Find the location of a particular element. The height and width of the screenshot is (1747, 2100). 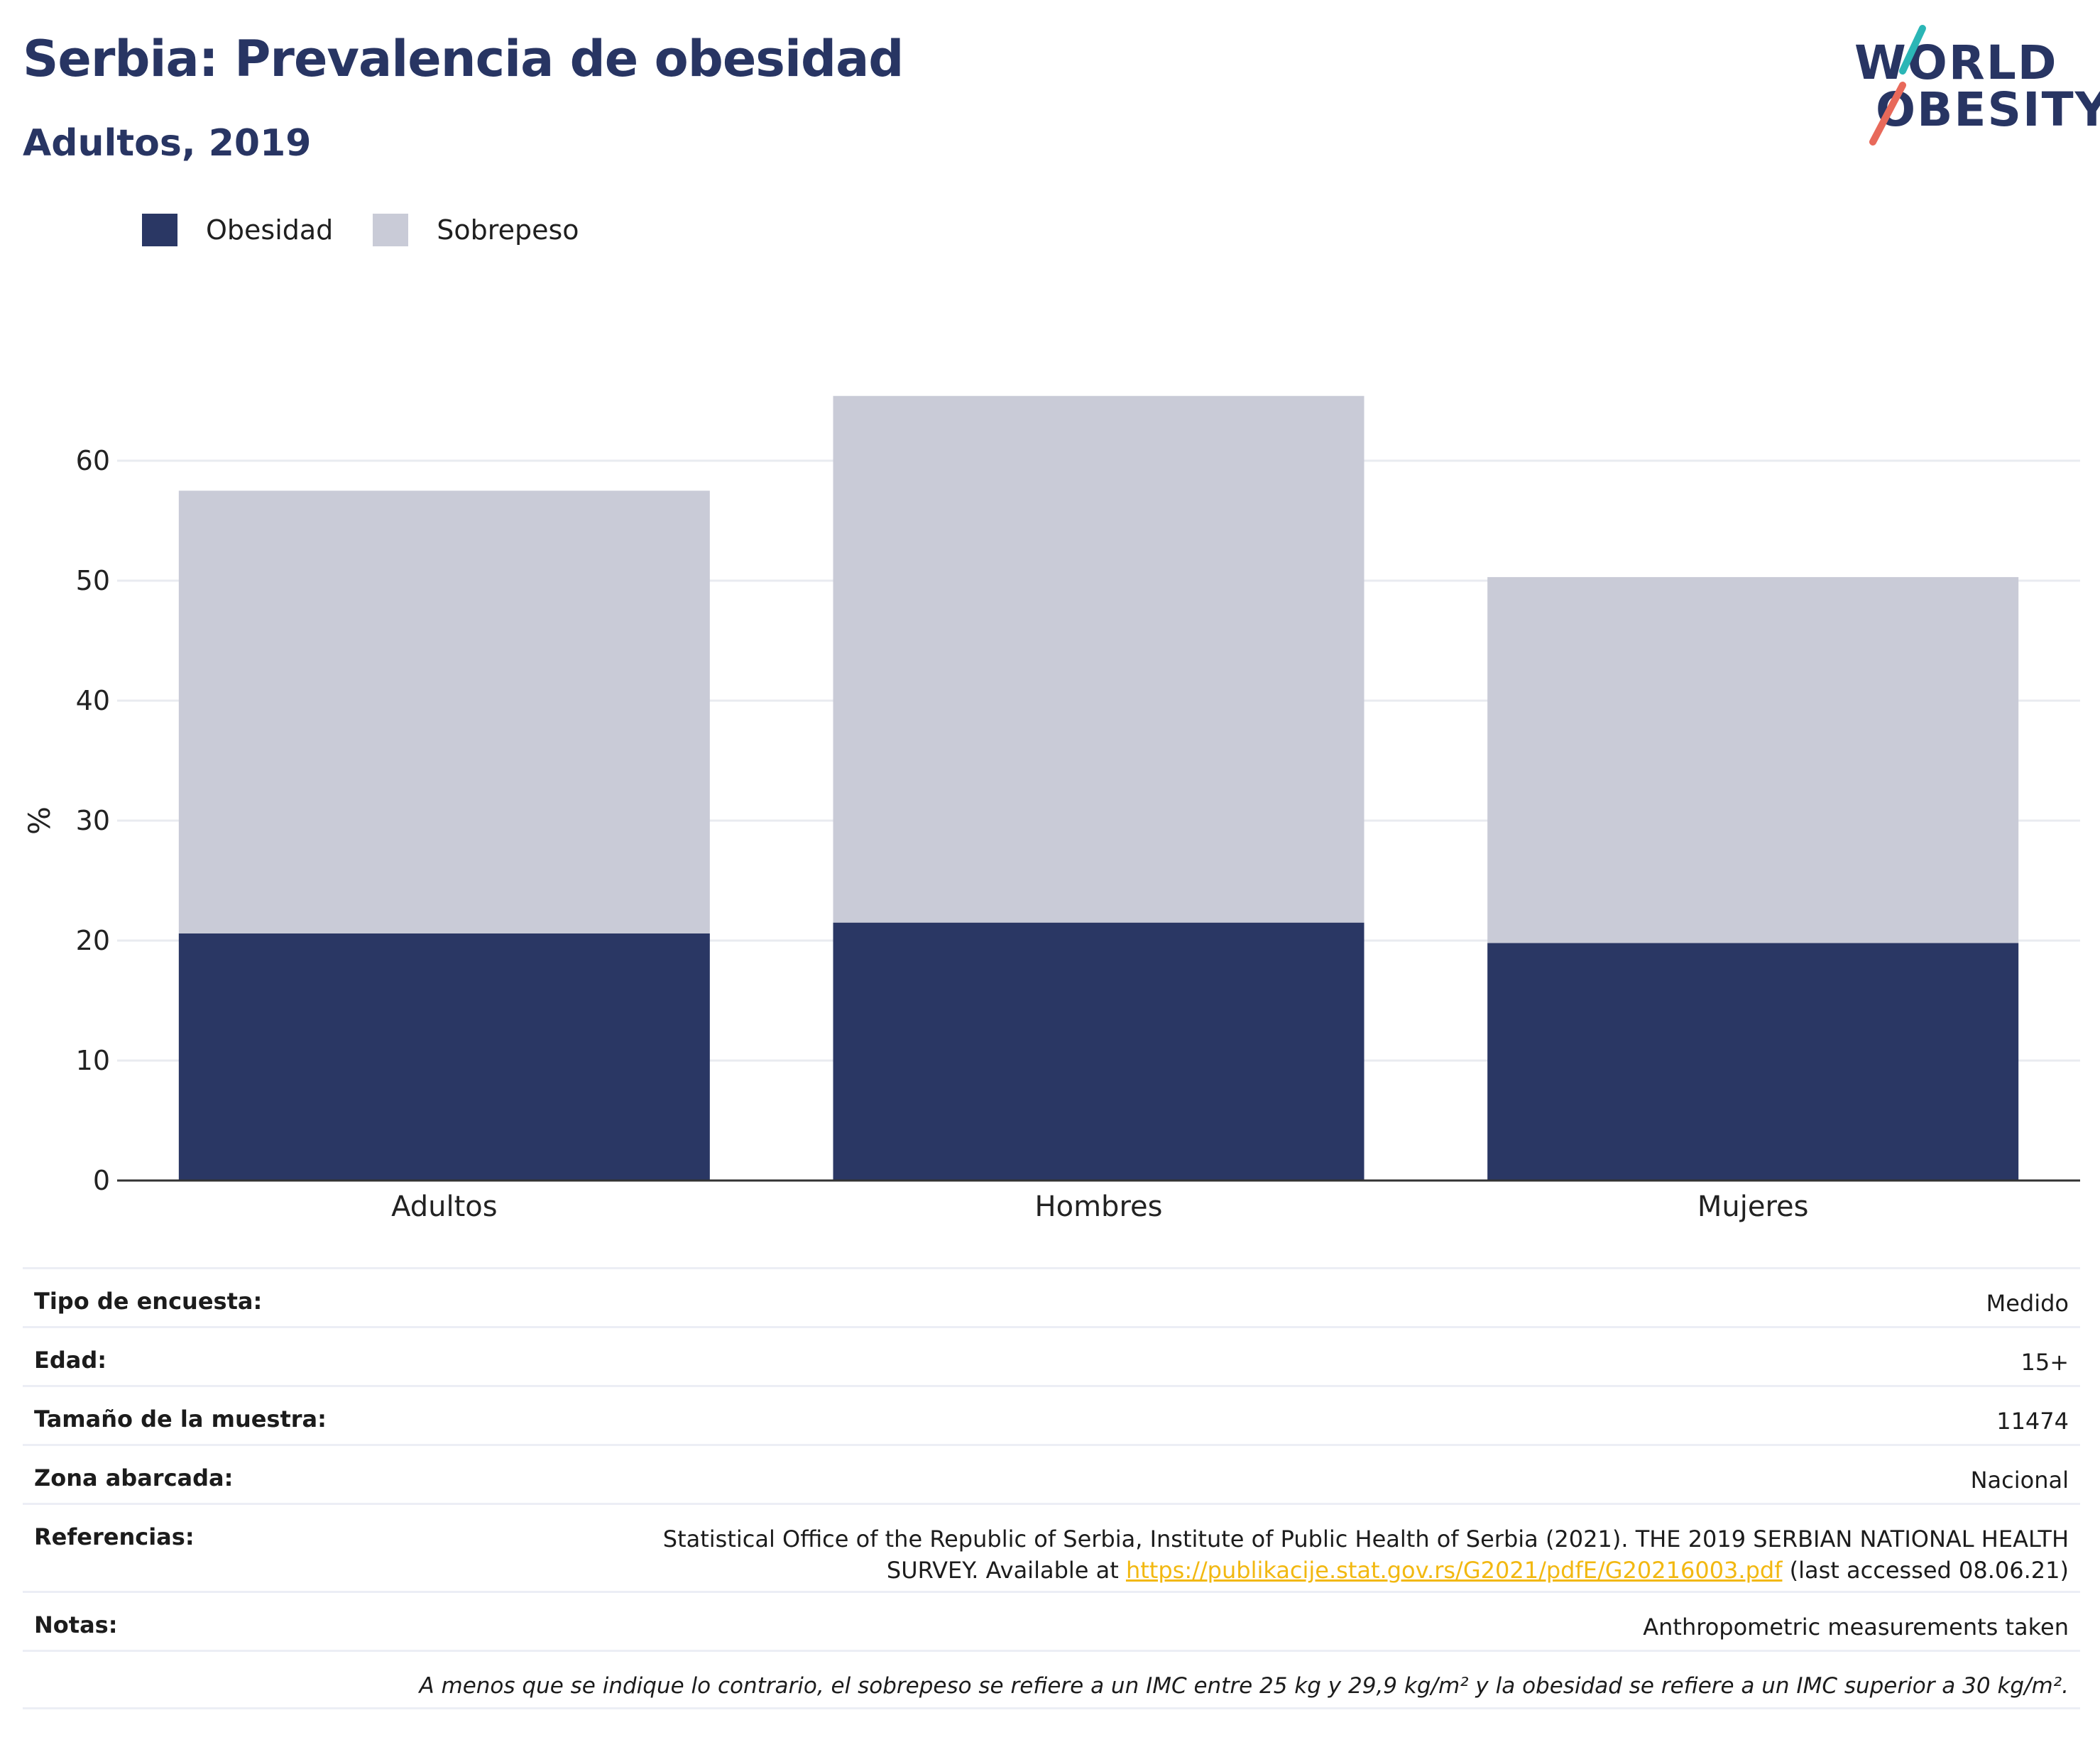

logo-text-obesity: OBESITY is located at coordinates (1988, 109).